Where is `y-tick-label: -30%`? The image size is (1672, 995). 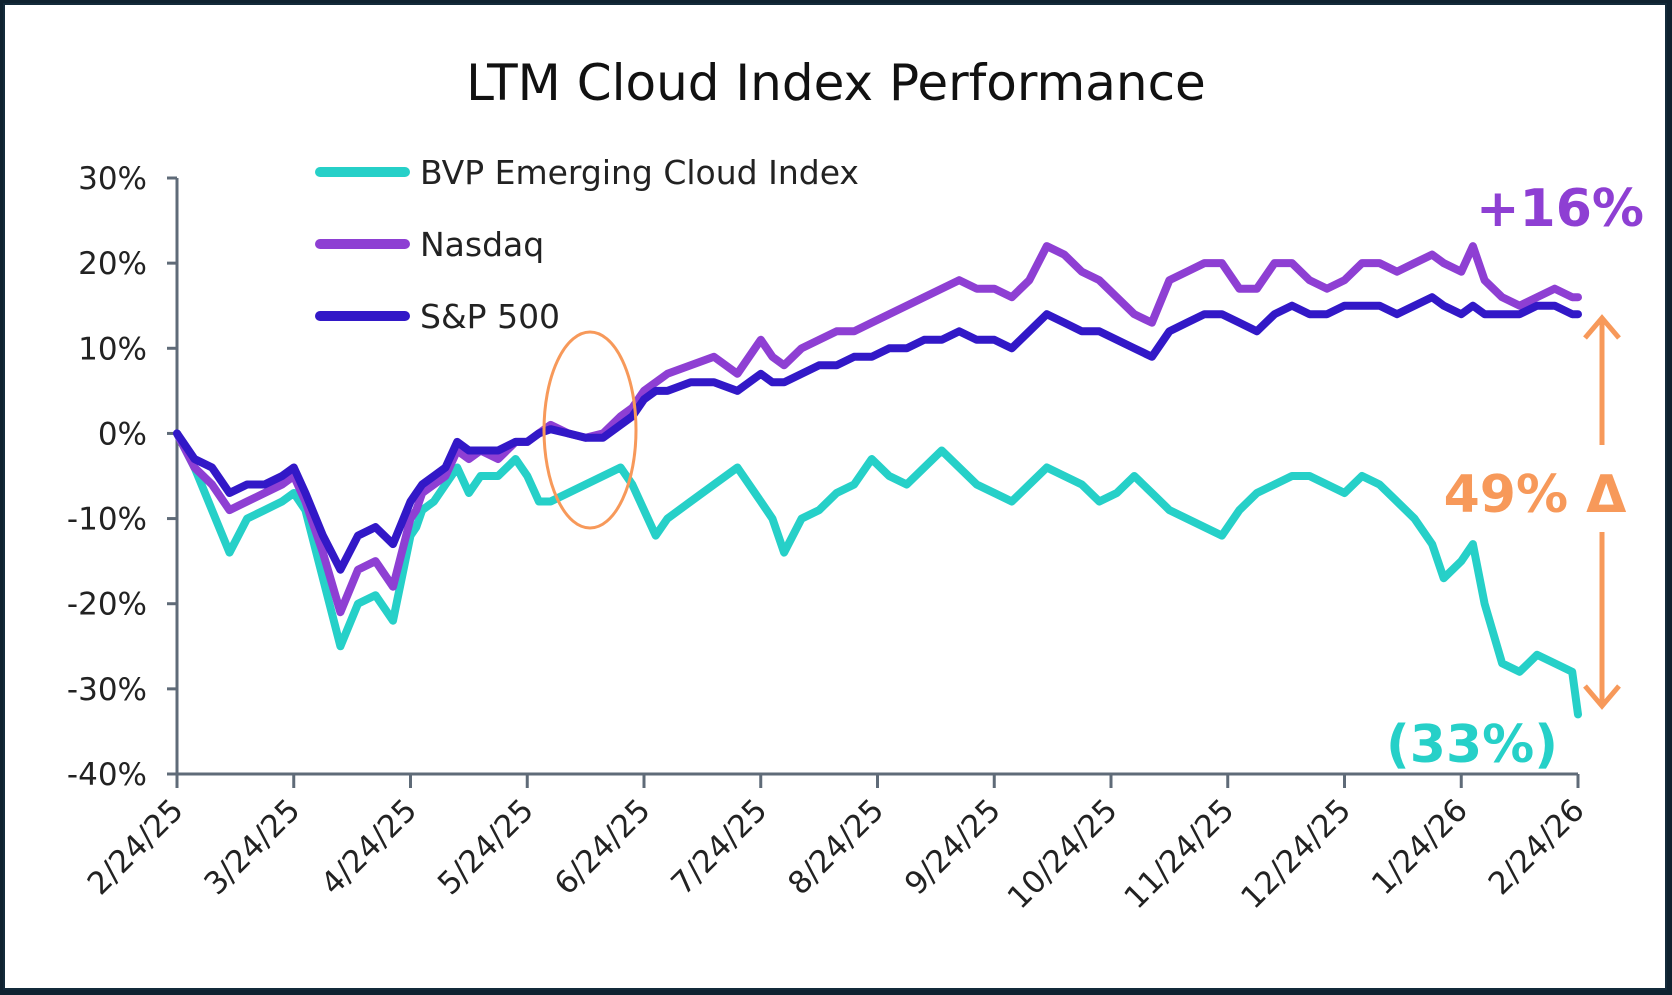 y-tick-label: -30% is located at coordinates (107, 690).